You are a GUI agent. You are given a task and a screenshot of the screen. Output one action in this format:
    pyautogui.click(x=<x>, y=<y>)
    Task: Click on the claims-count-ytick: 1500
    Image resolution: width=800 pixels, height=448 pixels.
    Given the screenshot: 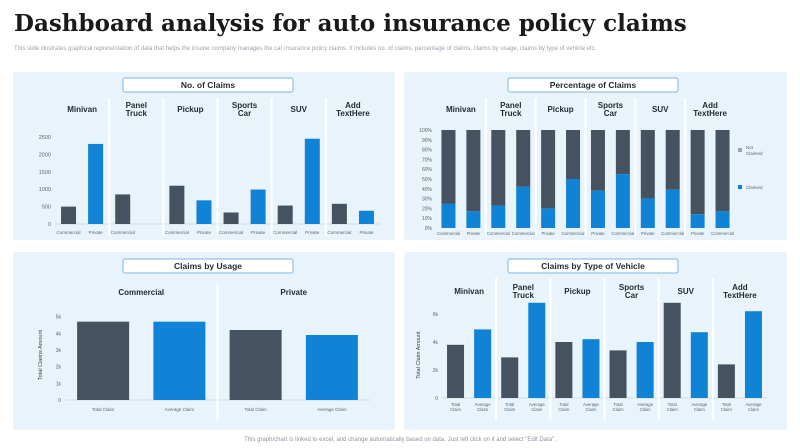 What is the action you would take?
    pyautogui.click(x=45, y=173)
    